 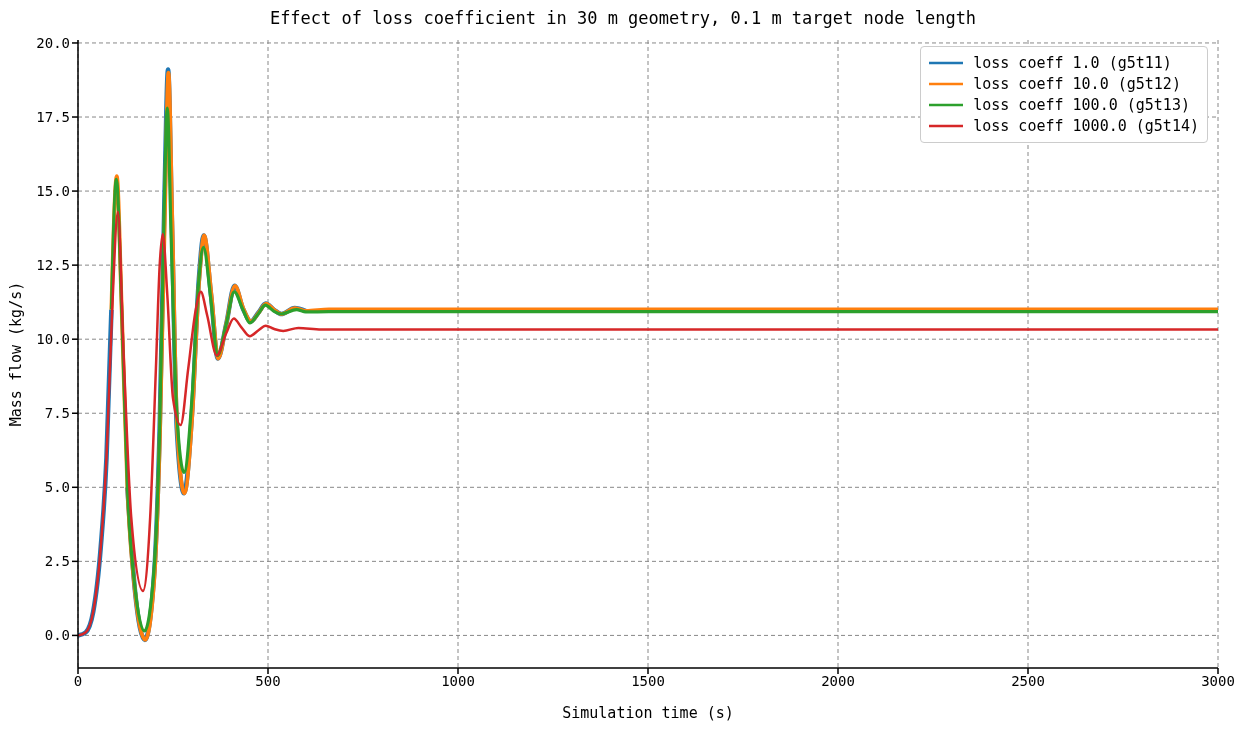 I want to click on legend-label: loss coeff 1.0 (g5t11), so click(x=1072, y=63).